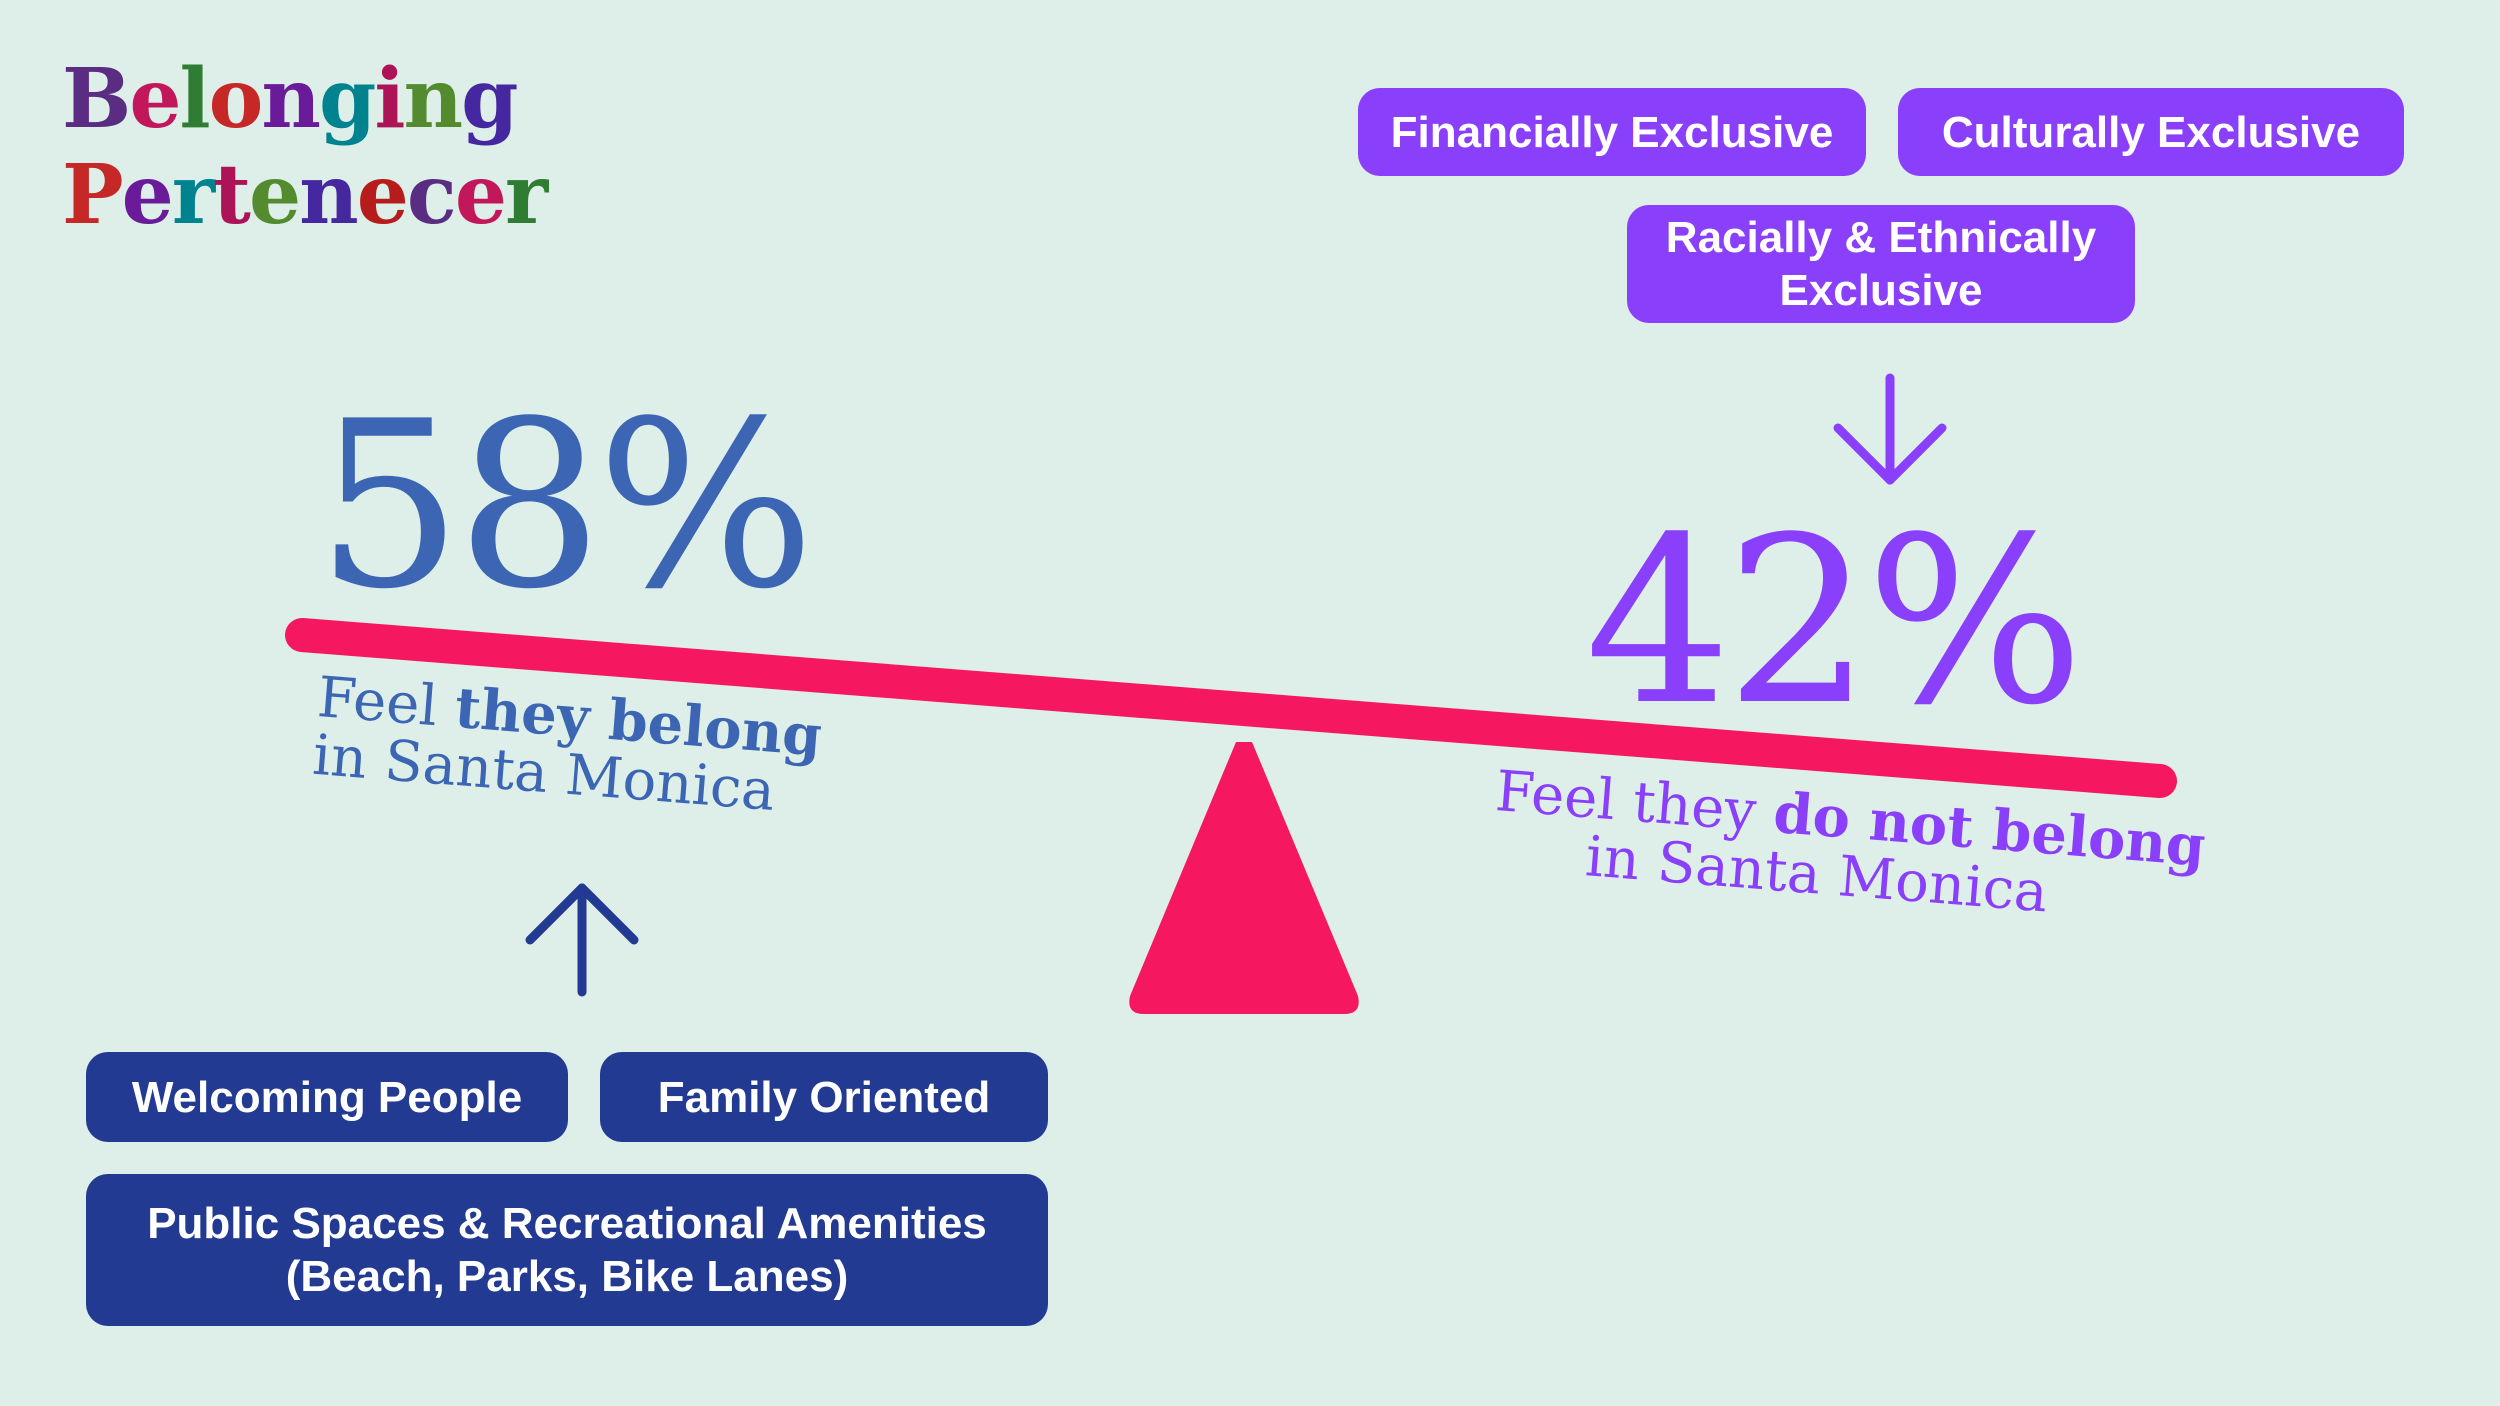 Image resolution: width=2500 pixels, height=1406 pixels. I want to click on reason-label: Racially & Ethnically Exclusive, so click(1881, 264).